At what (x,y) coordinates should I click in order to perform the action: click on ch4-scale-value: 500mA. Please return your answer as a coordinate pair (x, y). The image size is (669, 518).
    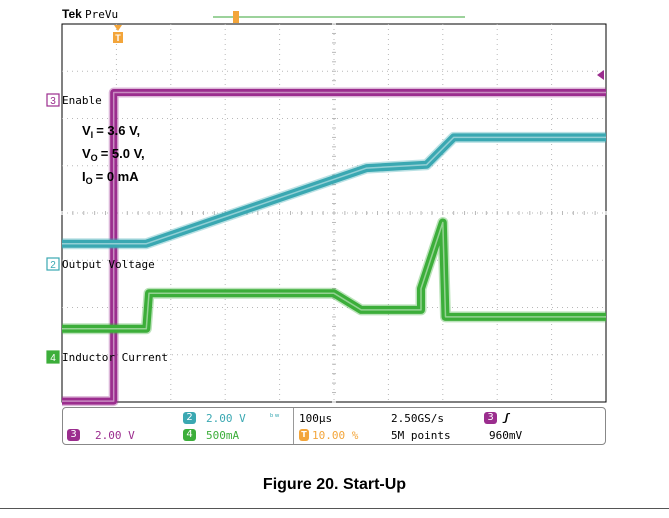
    Looking at the image, I should click on (223, 435).